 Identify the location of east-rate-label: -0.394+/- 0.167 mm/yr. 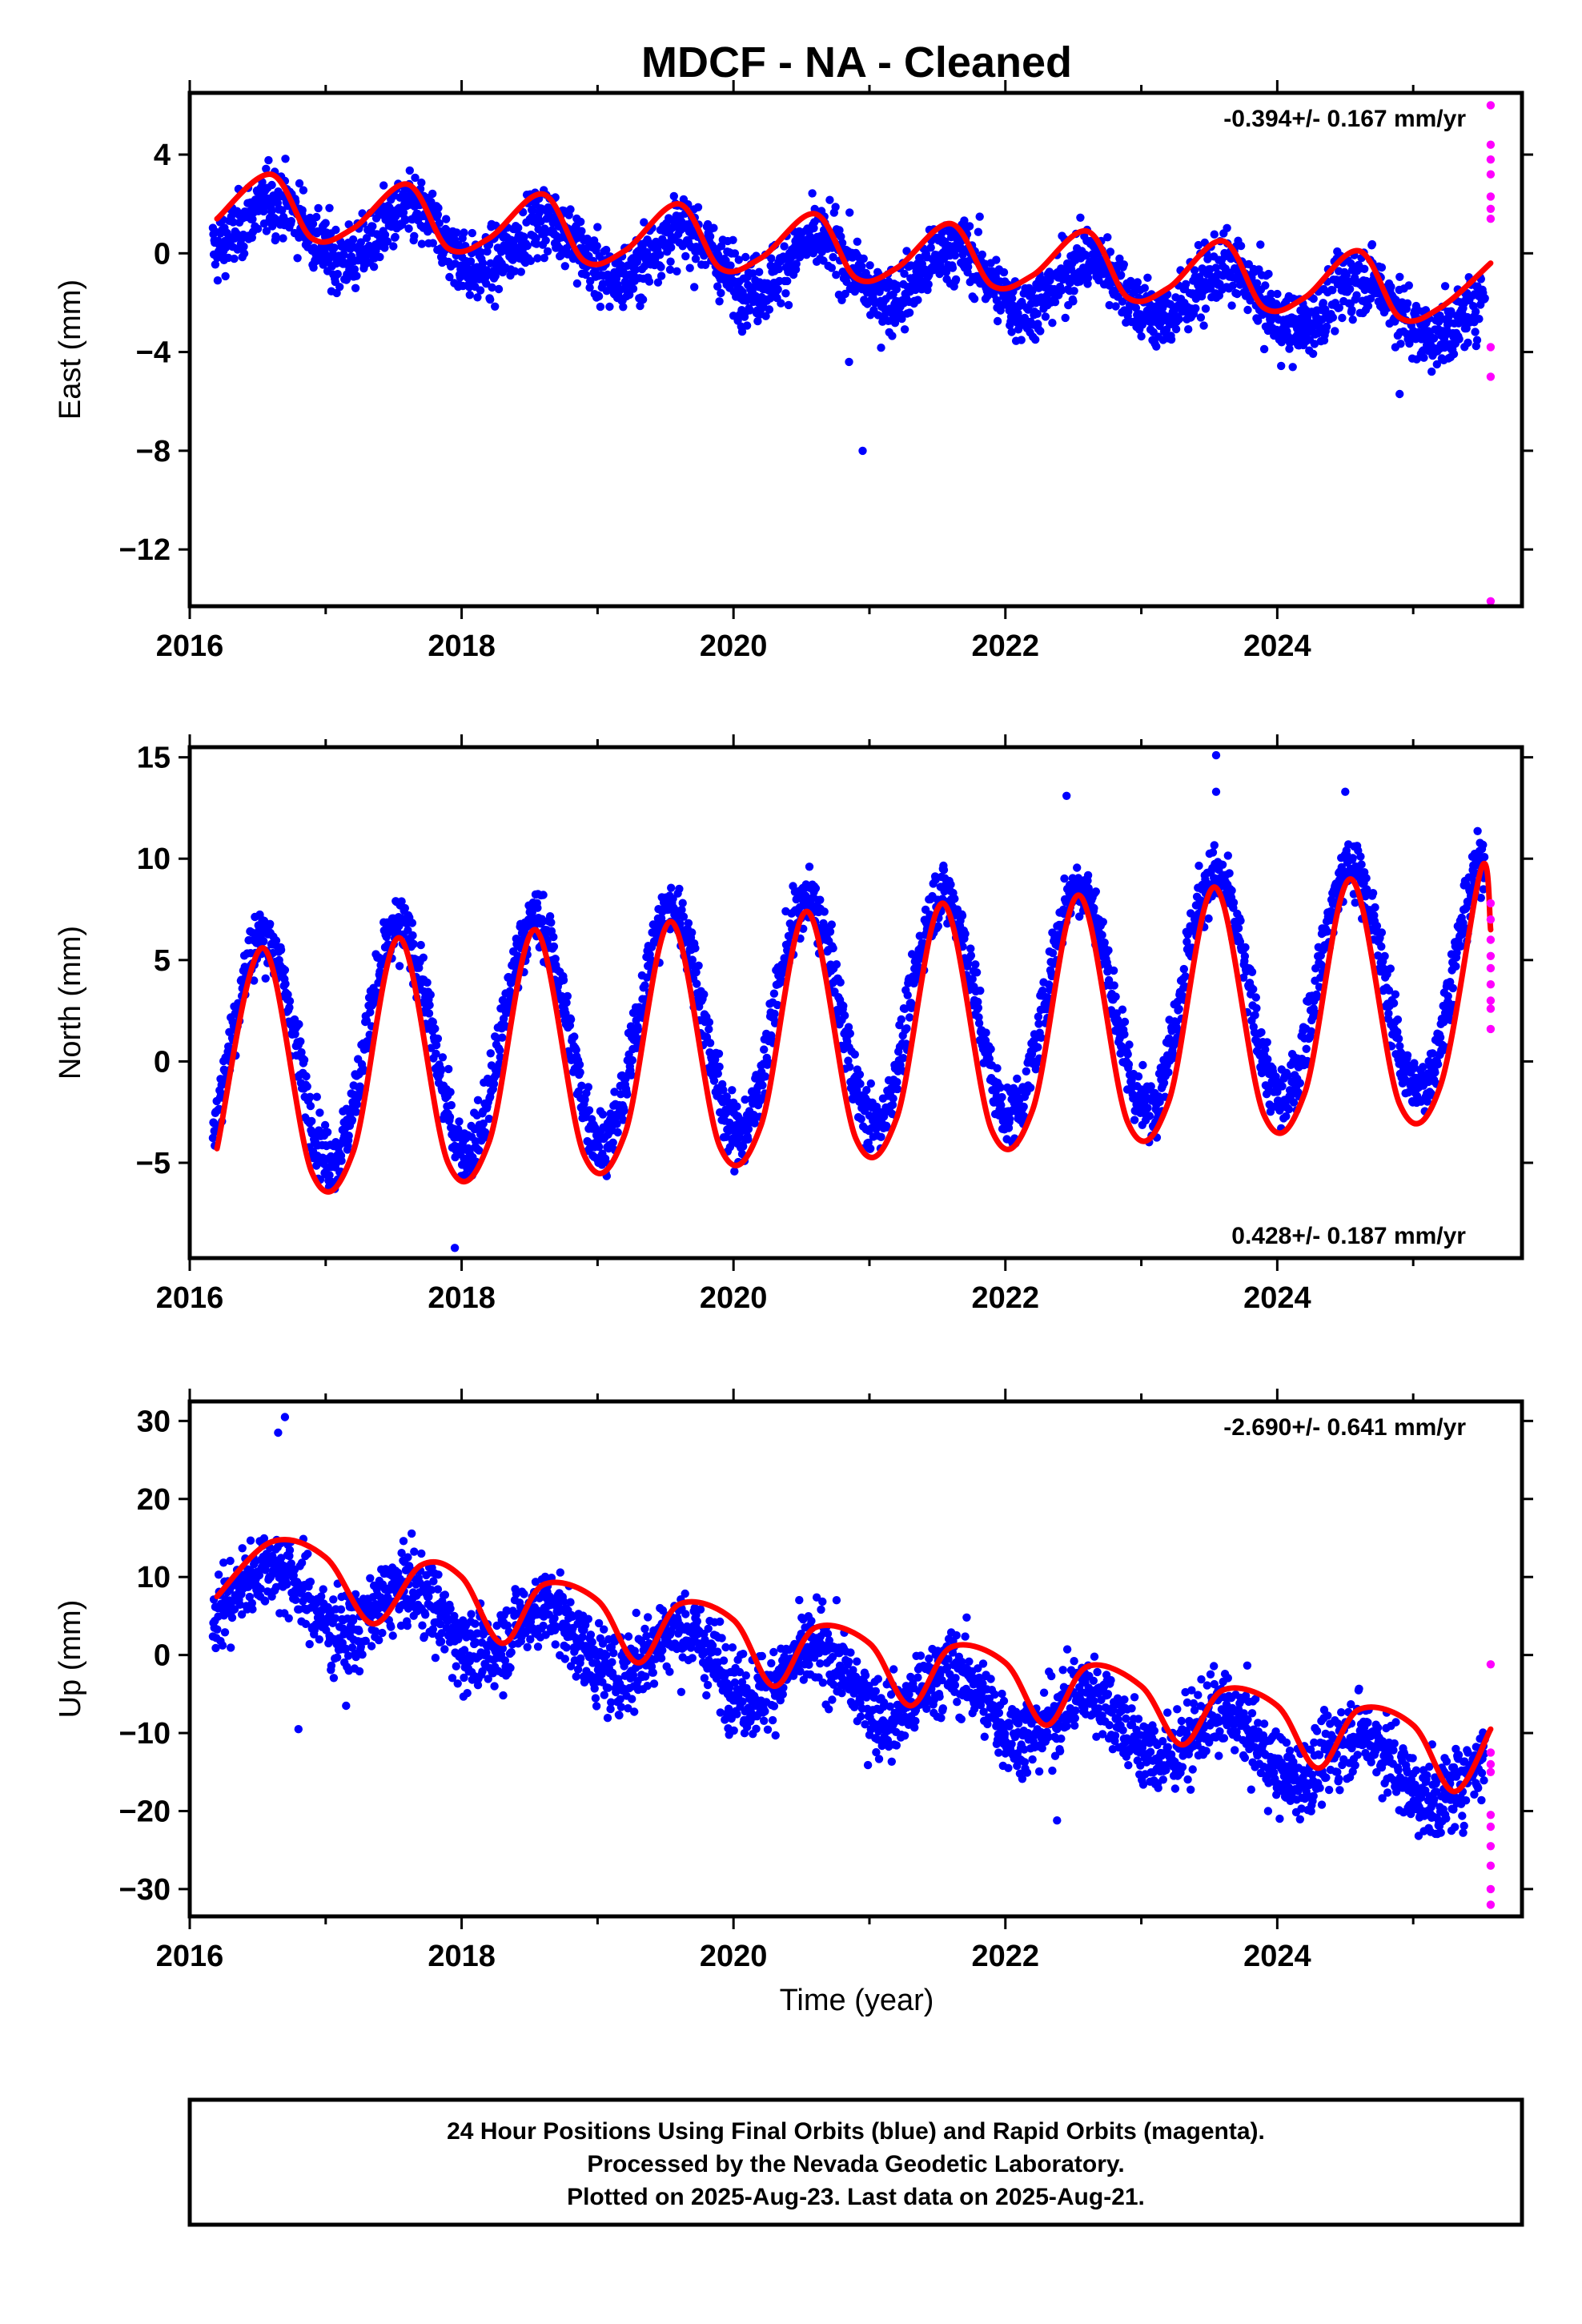
(1344, 119).